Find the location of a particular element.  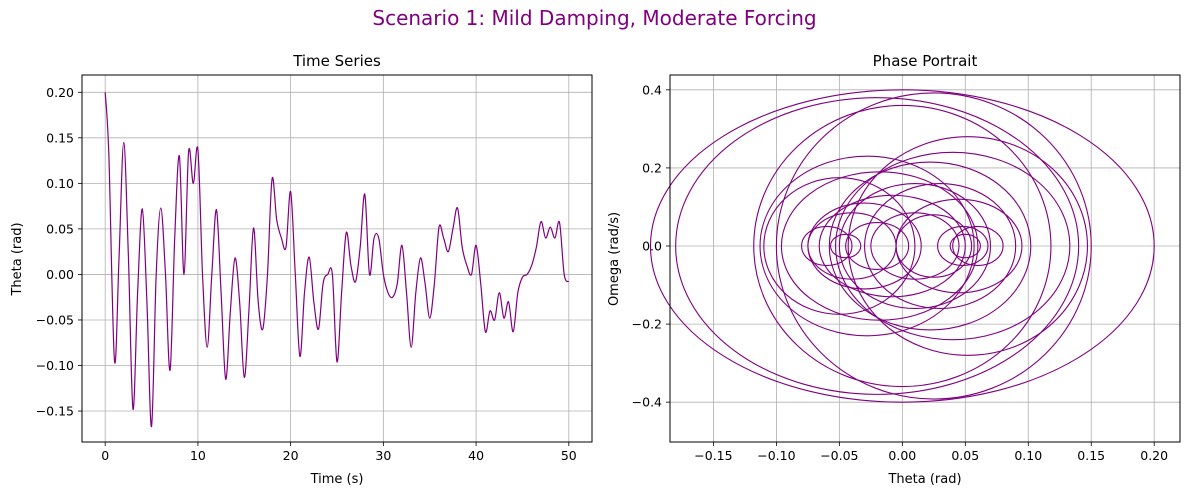

time-series-ylabel: Theta (rad) is located at coordinates (17, 259).